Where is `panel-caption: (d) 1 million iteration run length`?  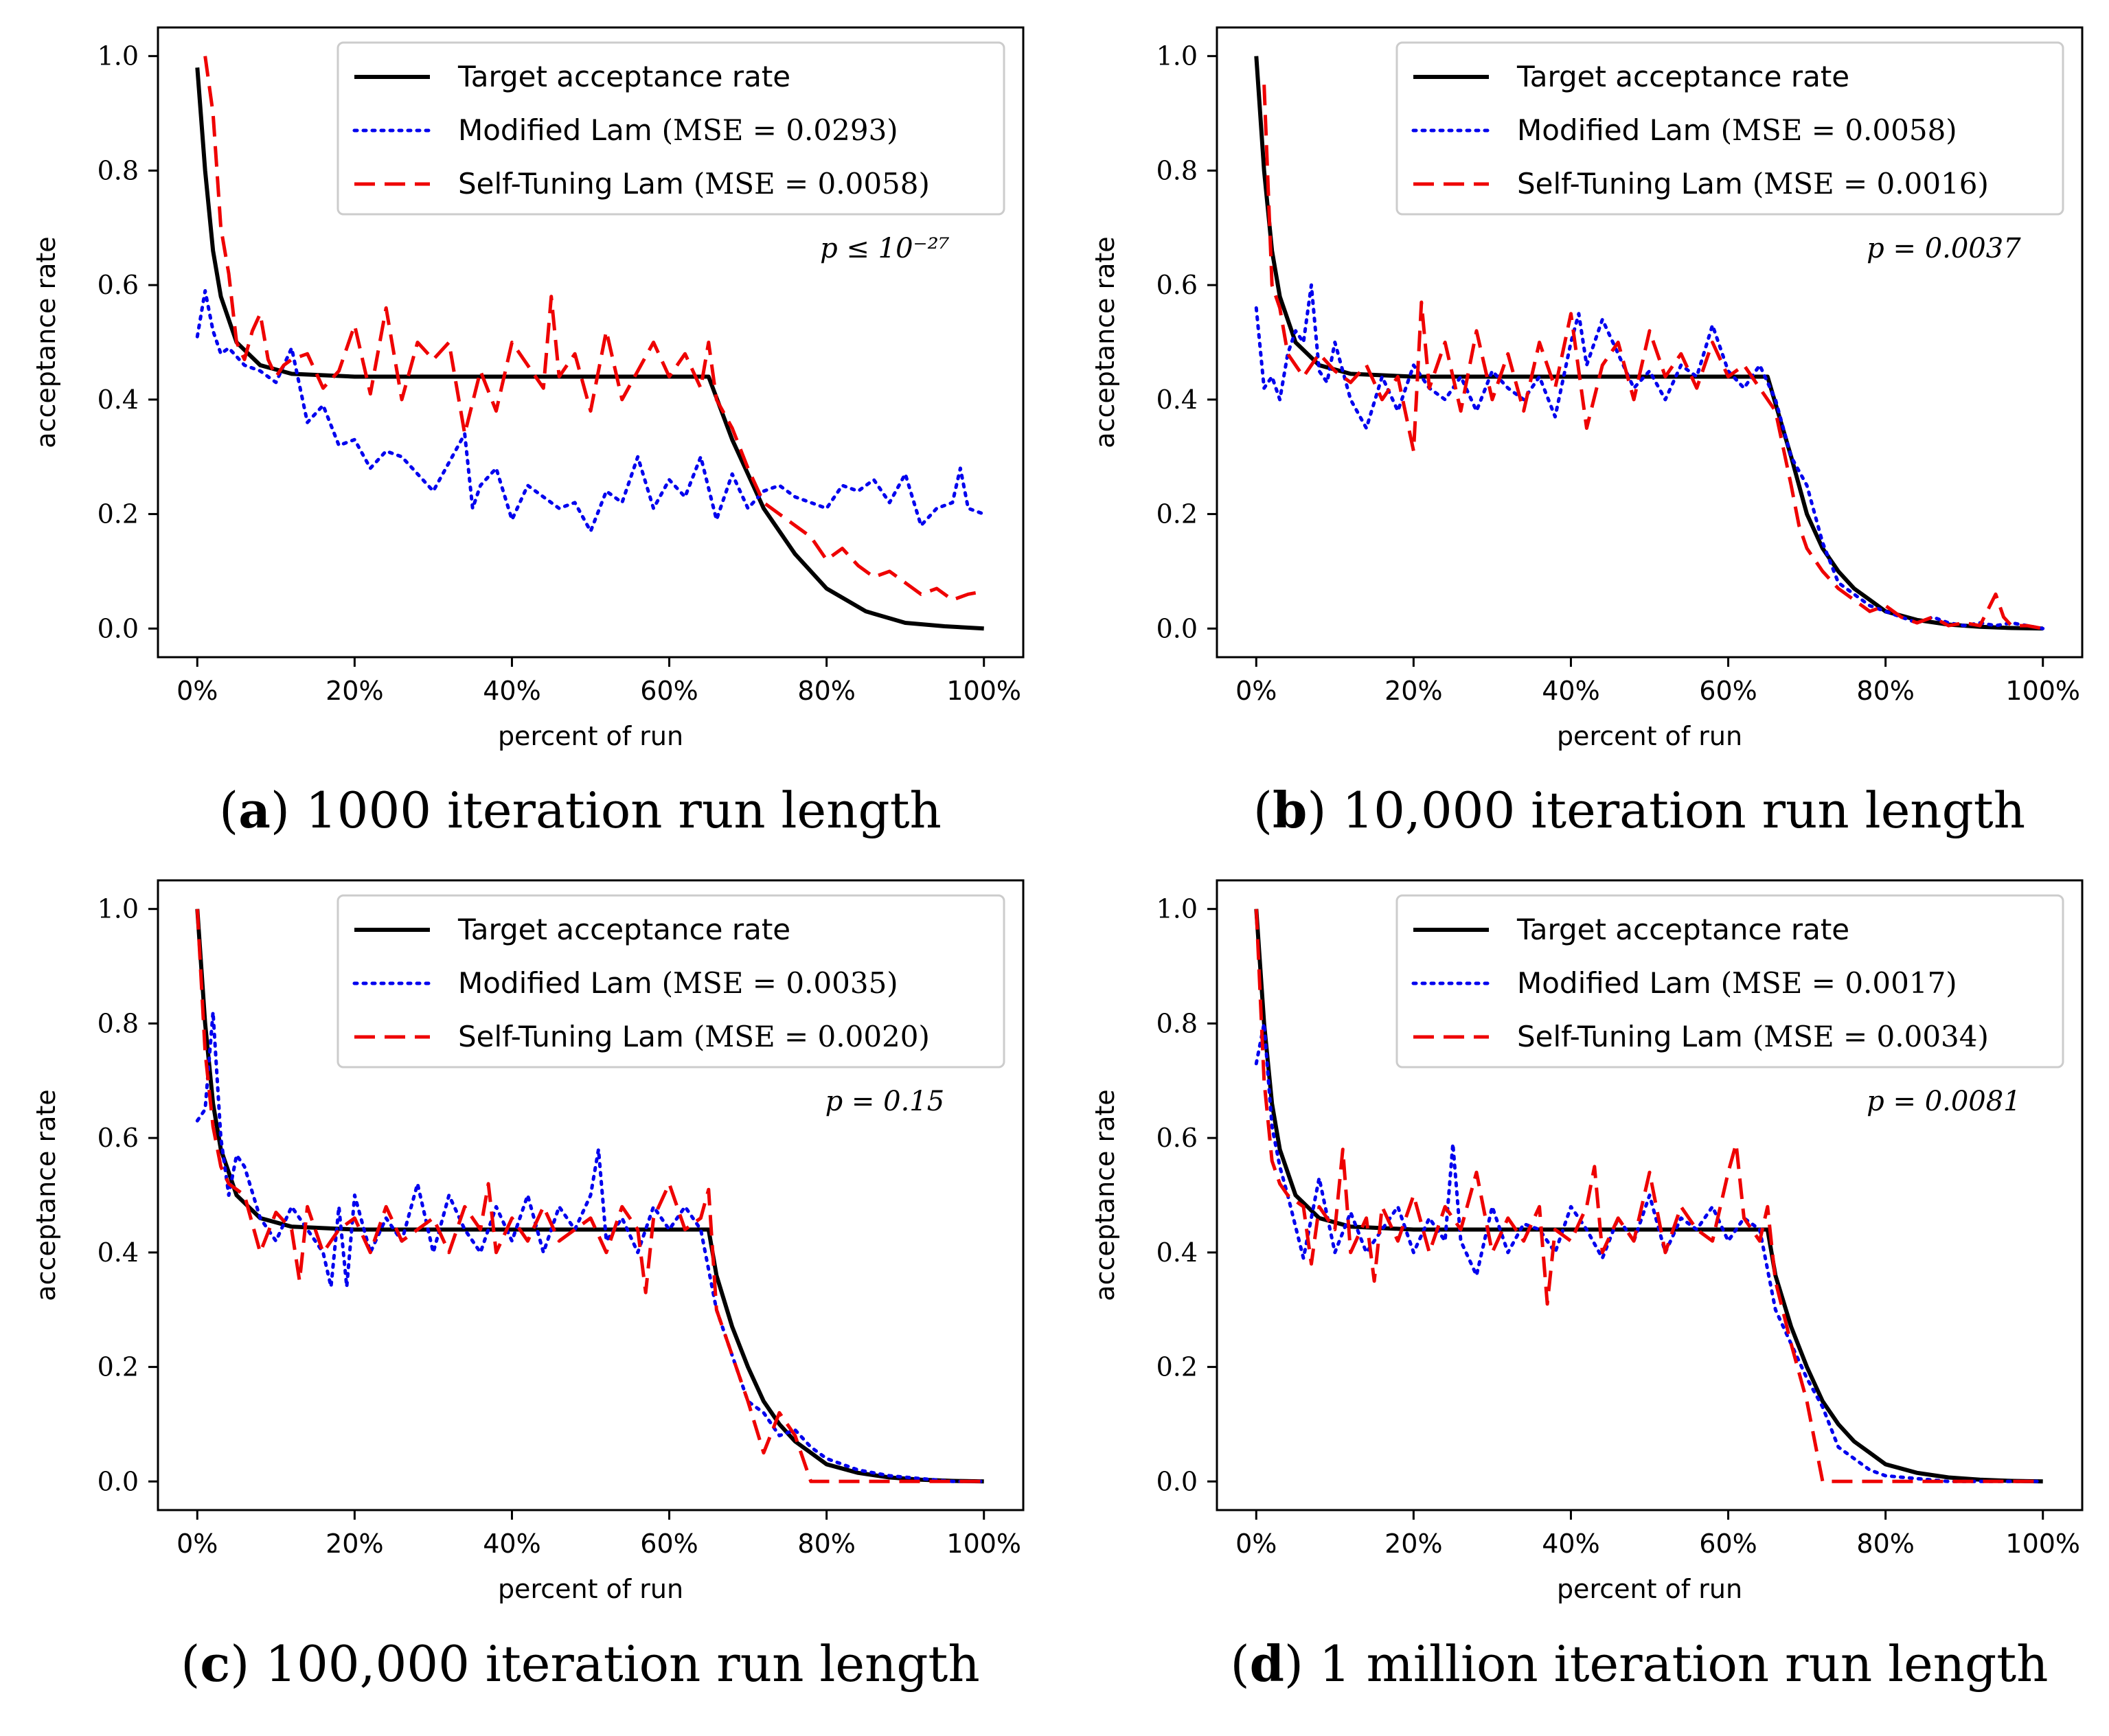 panel-caption: (d) 1 million iteration run length is located at coordinates (1639, 1663).